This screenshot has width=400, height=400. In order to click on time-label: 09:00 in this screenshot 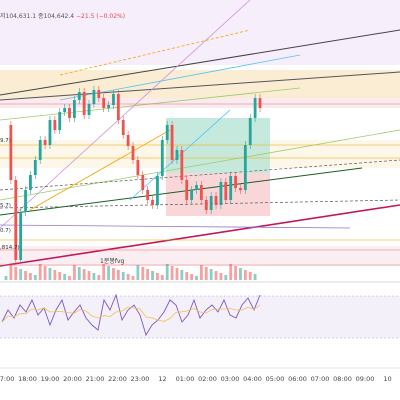, I will do `click(365, 379)`.